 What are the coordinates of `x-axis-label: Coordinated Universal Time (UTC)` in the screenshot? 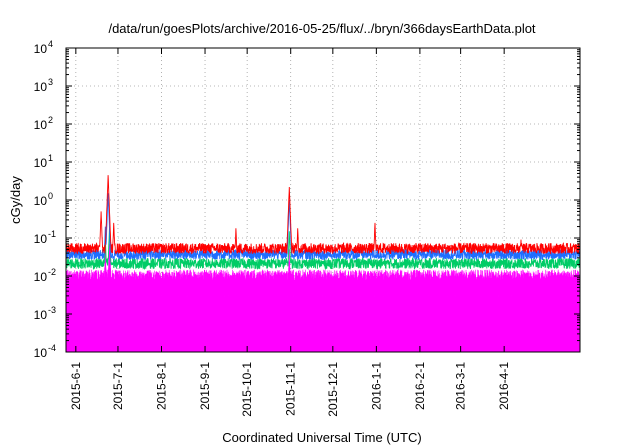 It's located at (321, 437).